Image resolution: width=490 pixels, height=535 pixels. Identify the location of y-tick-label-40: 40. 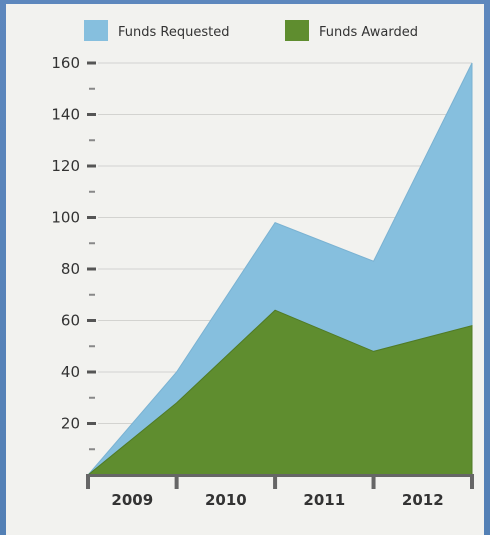
(70, 372).